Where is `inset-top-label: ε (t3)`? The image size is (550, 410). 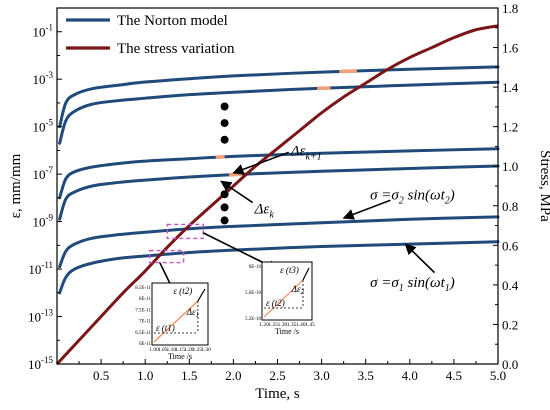 inset-top-label: ε (t3) is located at coordinates (289, 270).